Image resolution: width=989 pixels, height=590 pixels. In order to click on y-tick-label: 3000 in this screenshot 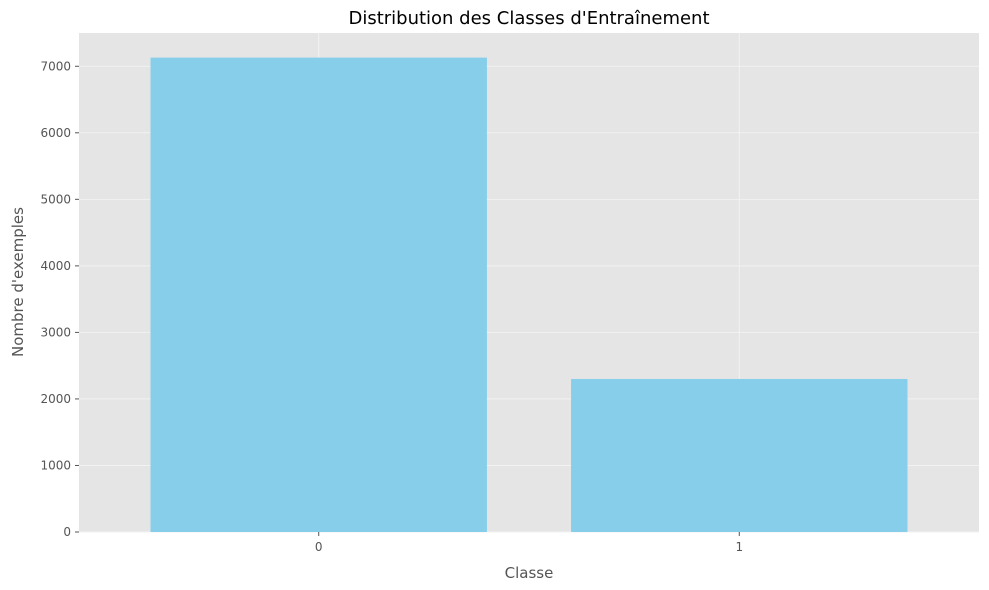, I will do `click(55, 332)`.